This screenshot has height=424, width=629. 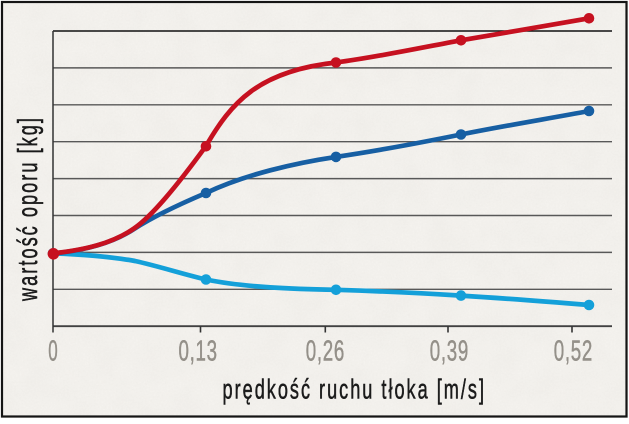 I want to click on svg-text: 0,13, so click(x=198, y=352).